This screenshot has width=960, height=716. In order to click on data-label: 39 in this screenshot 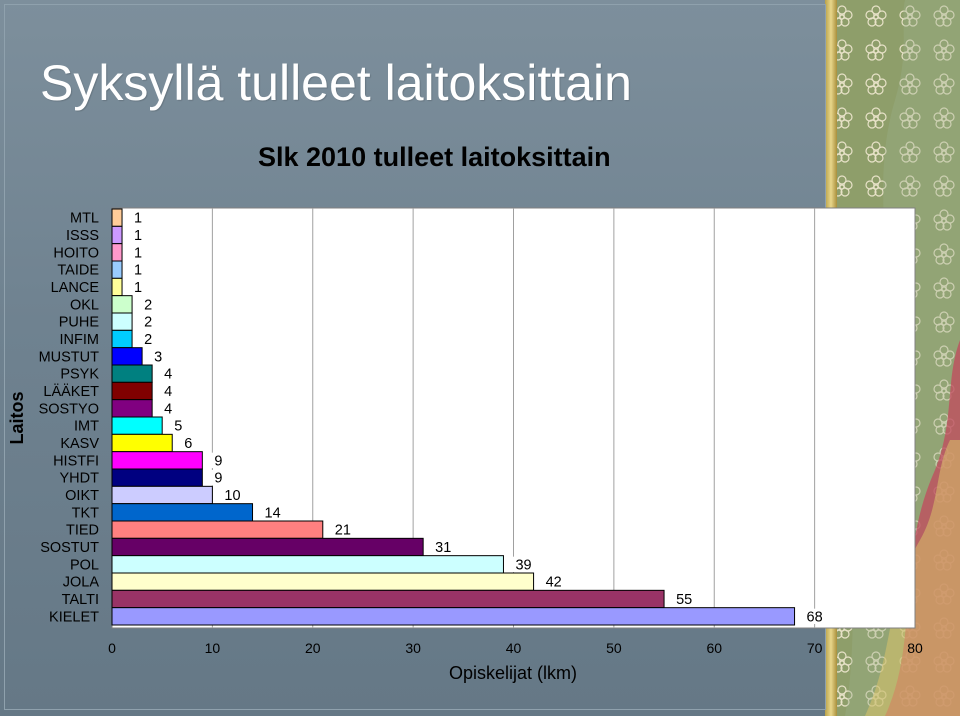, I will do `click(523, 565)`.